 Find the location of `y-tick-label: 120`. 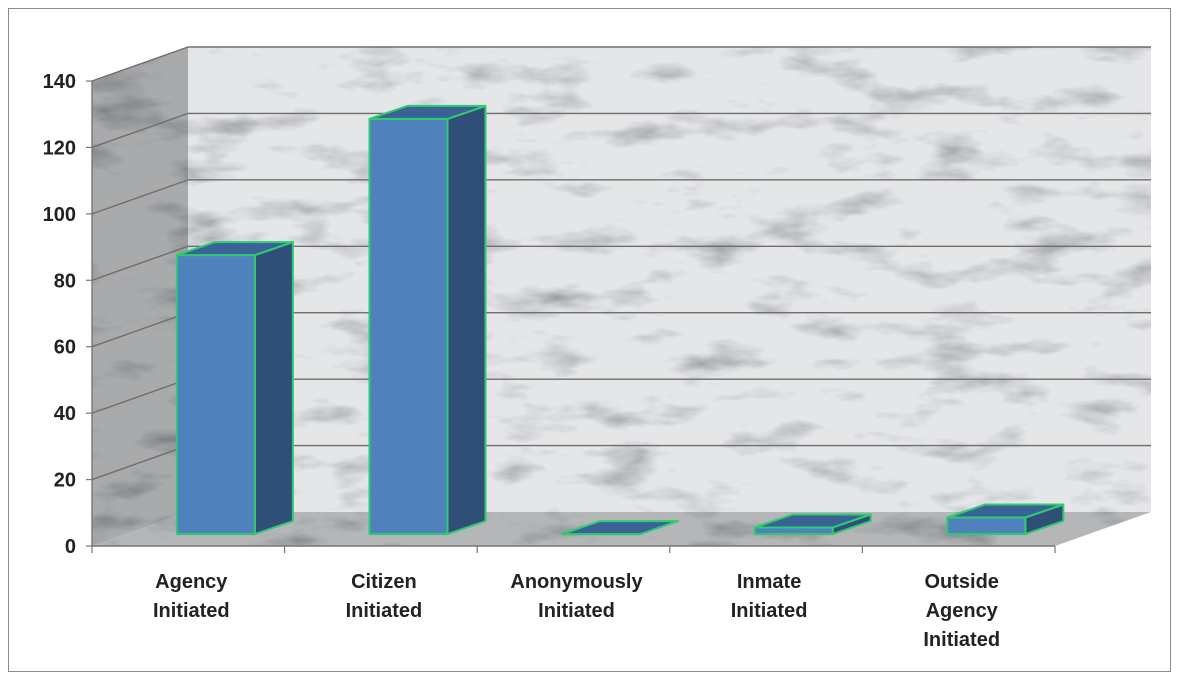

y-tick-label: 120 is located at coordinates (59, 148).